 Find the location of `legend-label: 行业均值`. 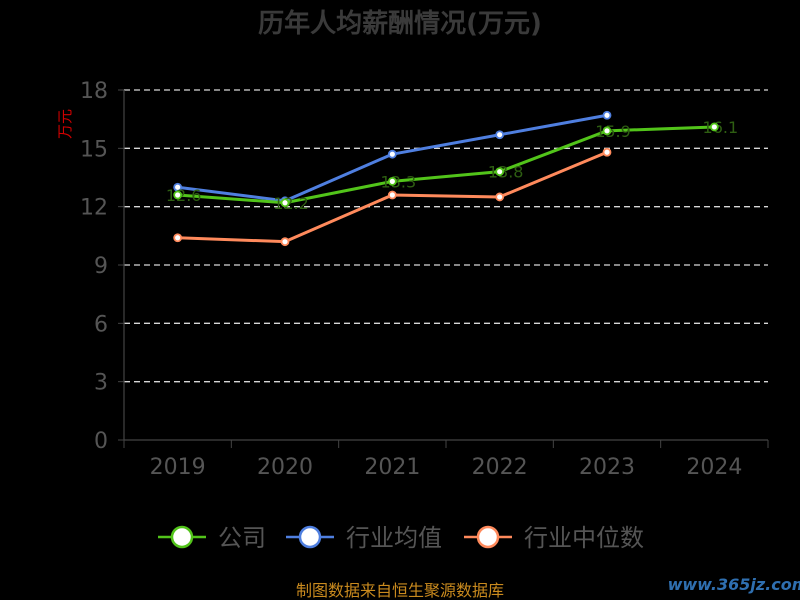

legend-label: 行业均值 is located at coordinates (394, 538).